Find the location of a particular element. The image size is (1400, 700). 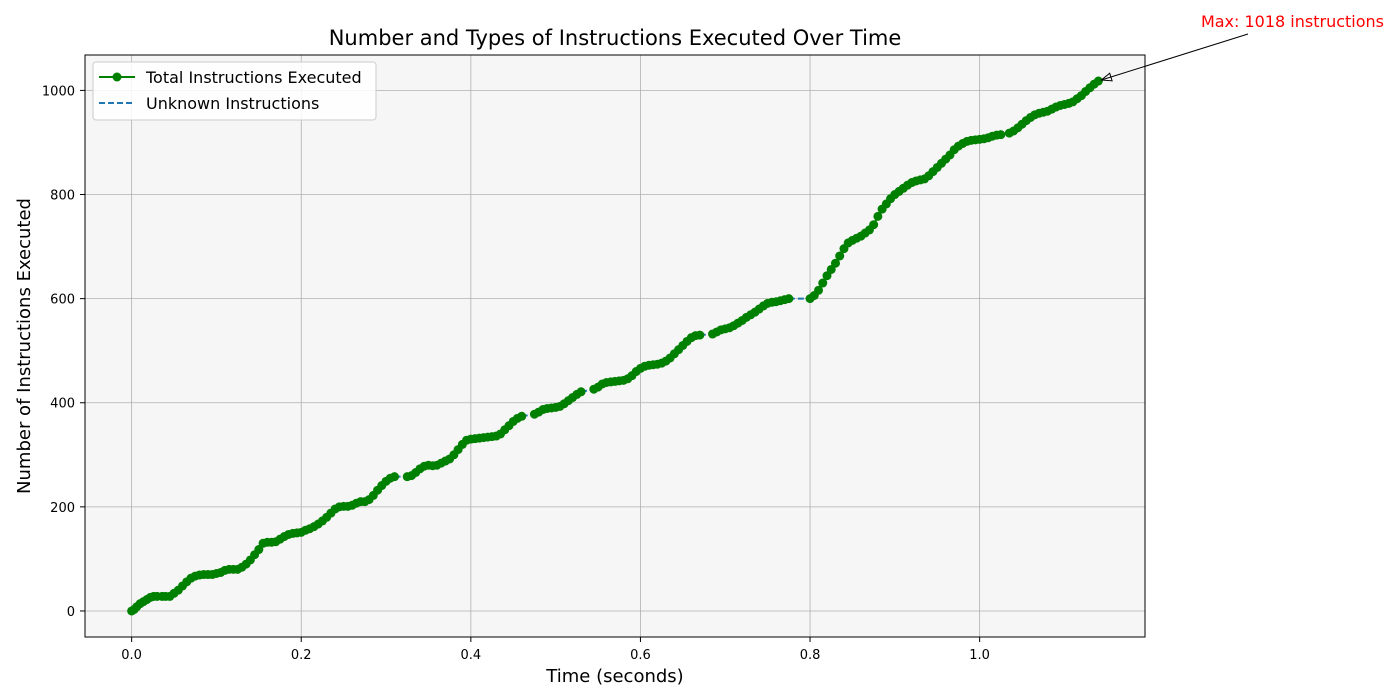

annotation-arrowhead is located at coordinates (1106, 77).